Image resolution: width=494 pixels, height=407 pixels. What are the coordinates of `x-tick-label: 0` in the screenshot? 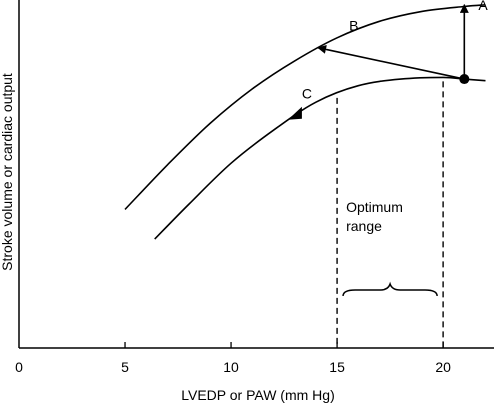 It's located at (19, 367).